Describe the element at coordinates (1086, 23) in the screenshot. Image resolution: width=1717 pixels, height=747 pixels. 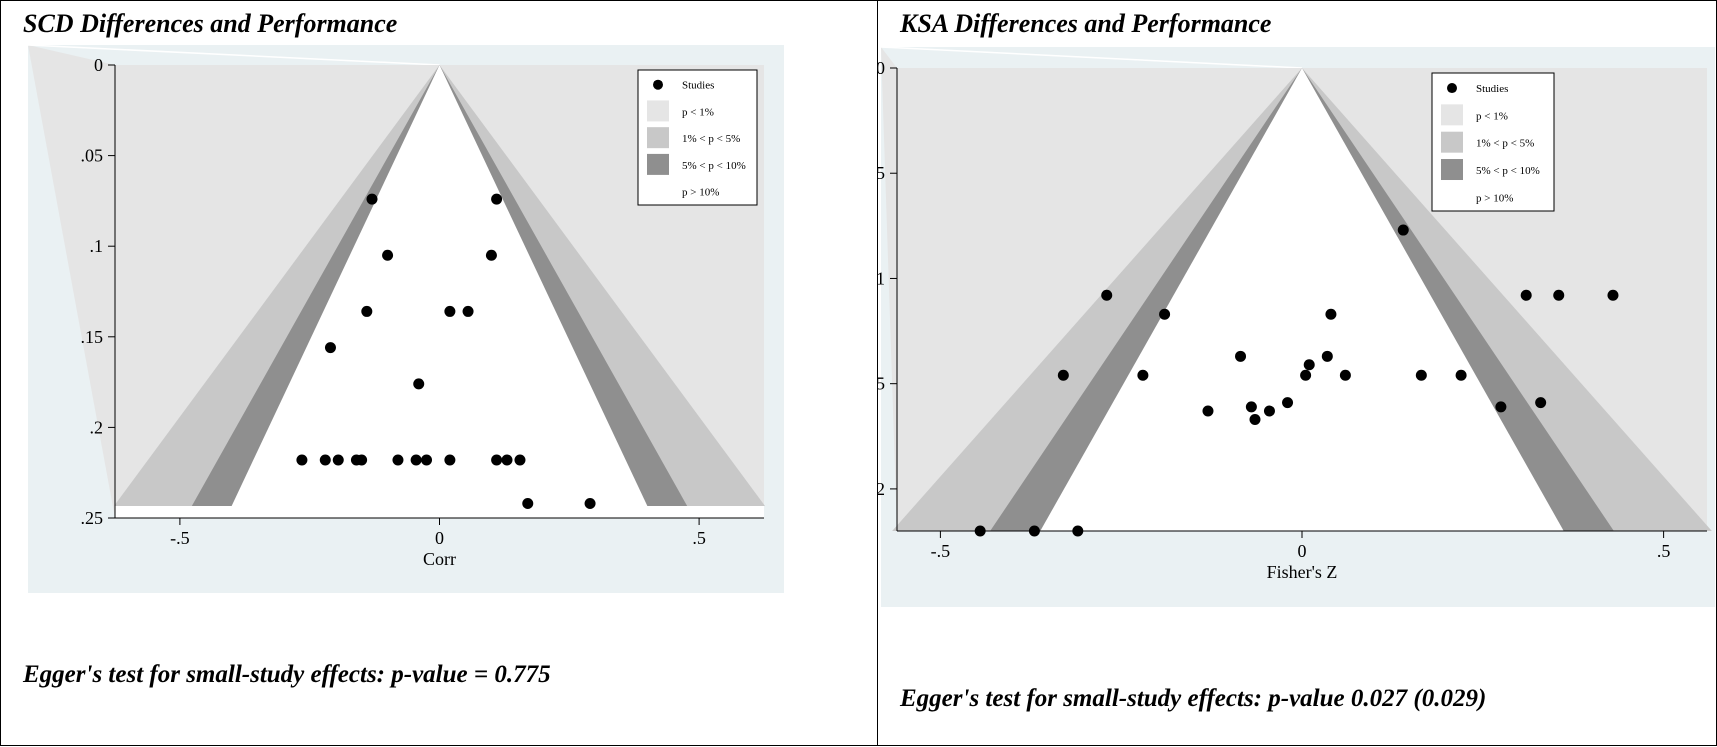
I see `chart-title: KSA Differences and Performance` at that location.